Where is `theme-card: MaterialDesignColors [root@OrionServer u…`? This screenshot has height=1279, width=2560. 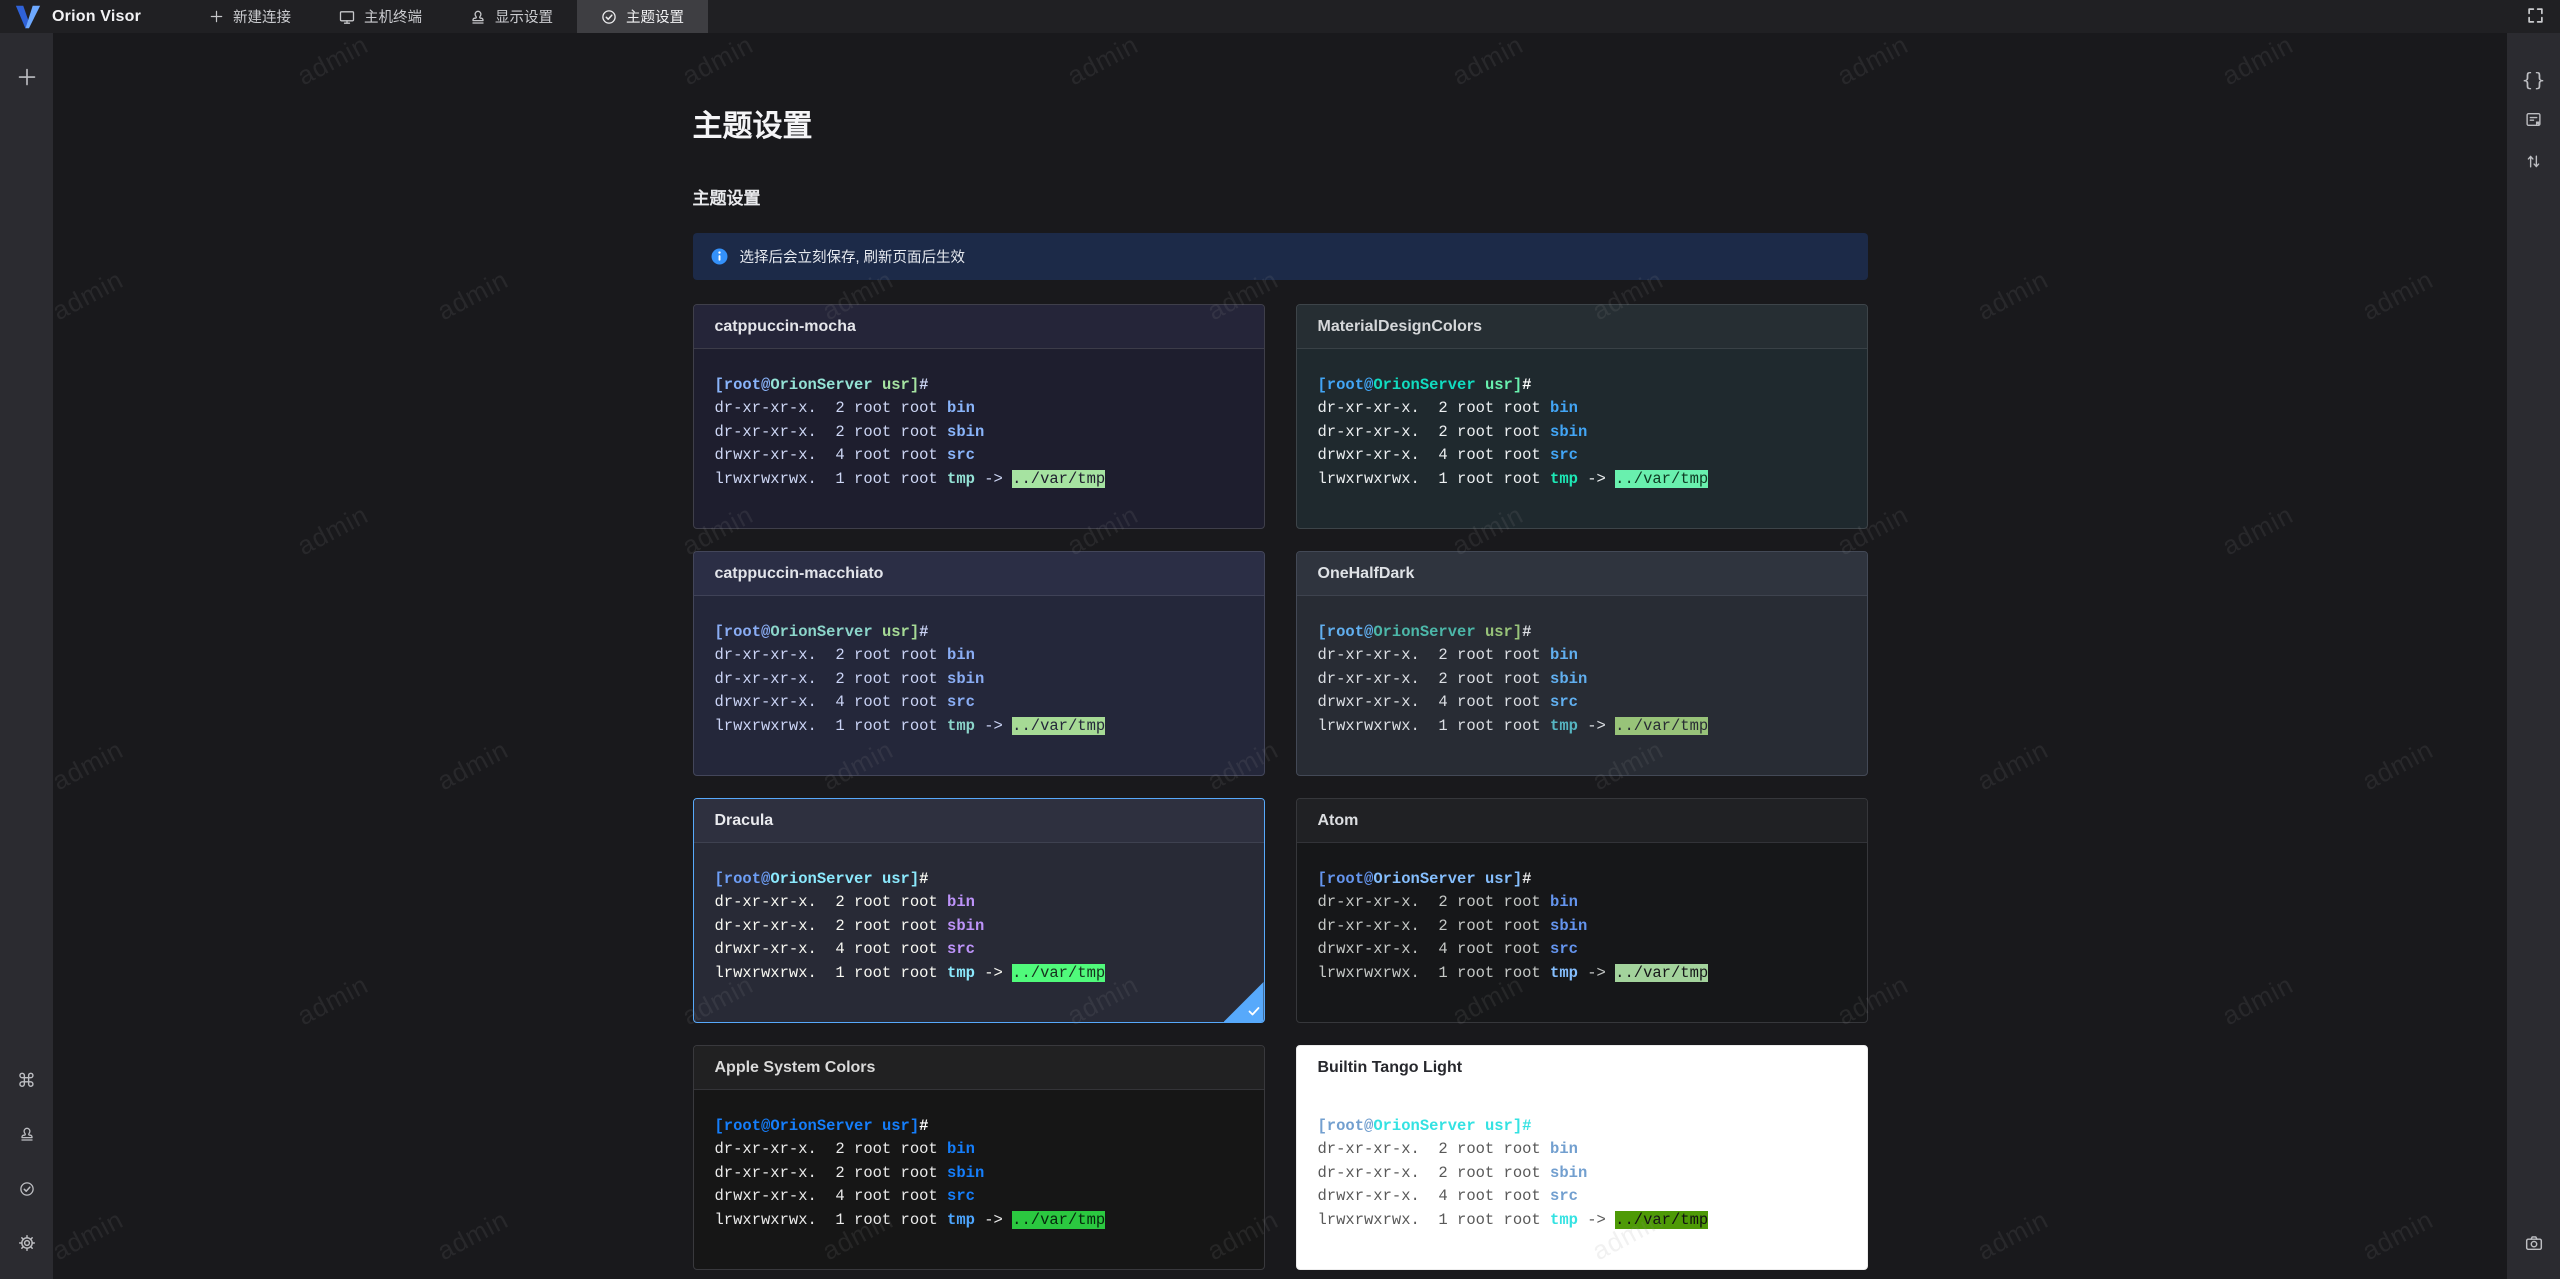 theme-card: MaterialDesignColors [root@OrionServer u… is located at coordinates (1581, 416).